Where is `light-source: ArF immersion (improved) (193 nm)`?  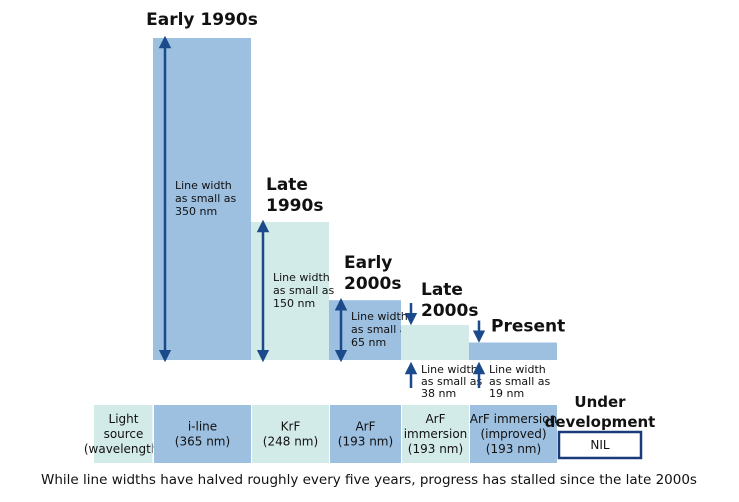 light-source: ArF immersion (improved) (193 nm) is located at coordinates (513, 434).